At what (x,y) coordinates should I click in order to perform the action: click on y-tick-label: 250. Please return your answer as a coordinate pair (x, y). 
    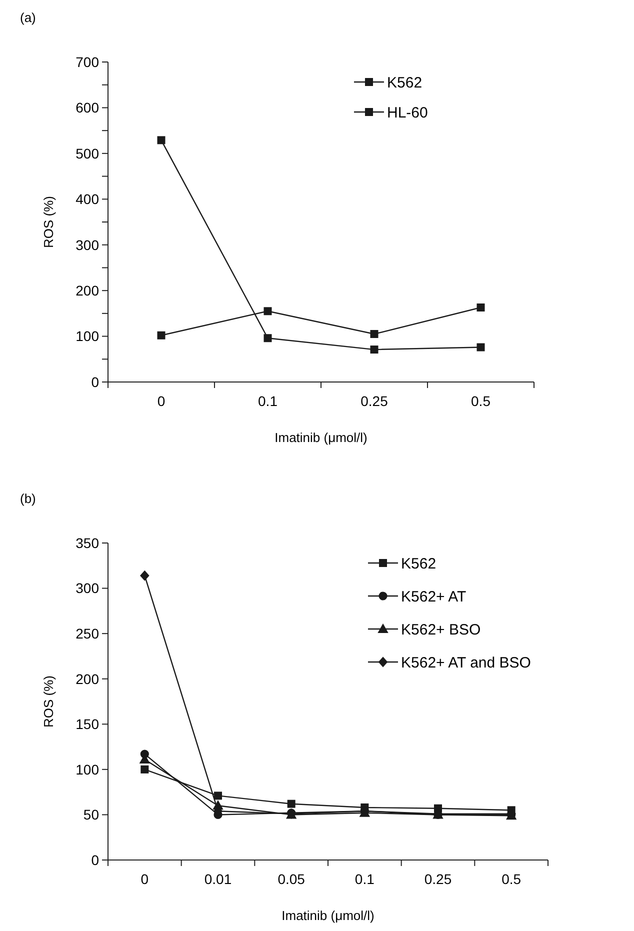
    Looking at the image, I should click on (88, 633).